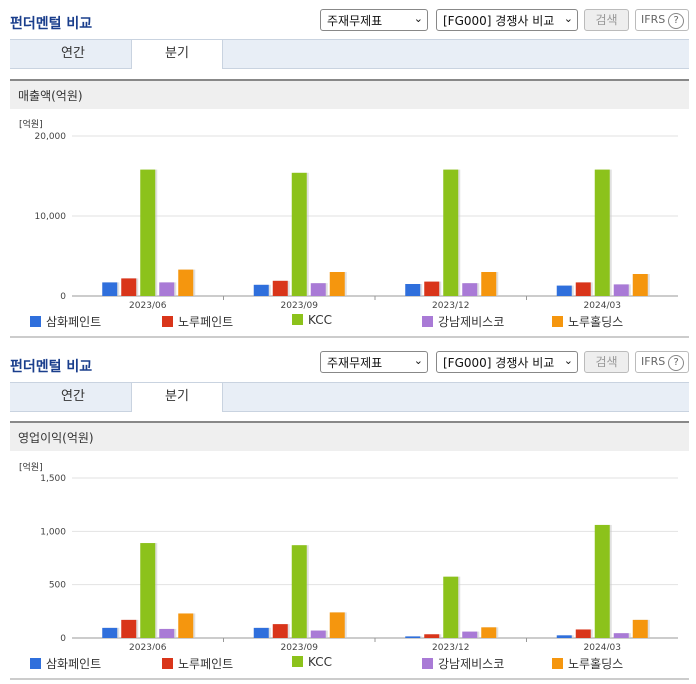 The image size is (696, 684). Describe the element at coordinates (51, 137) in the screenshot. I see `y-tick-label: 20,000` at that location.